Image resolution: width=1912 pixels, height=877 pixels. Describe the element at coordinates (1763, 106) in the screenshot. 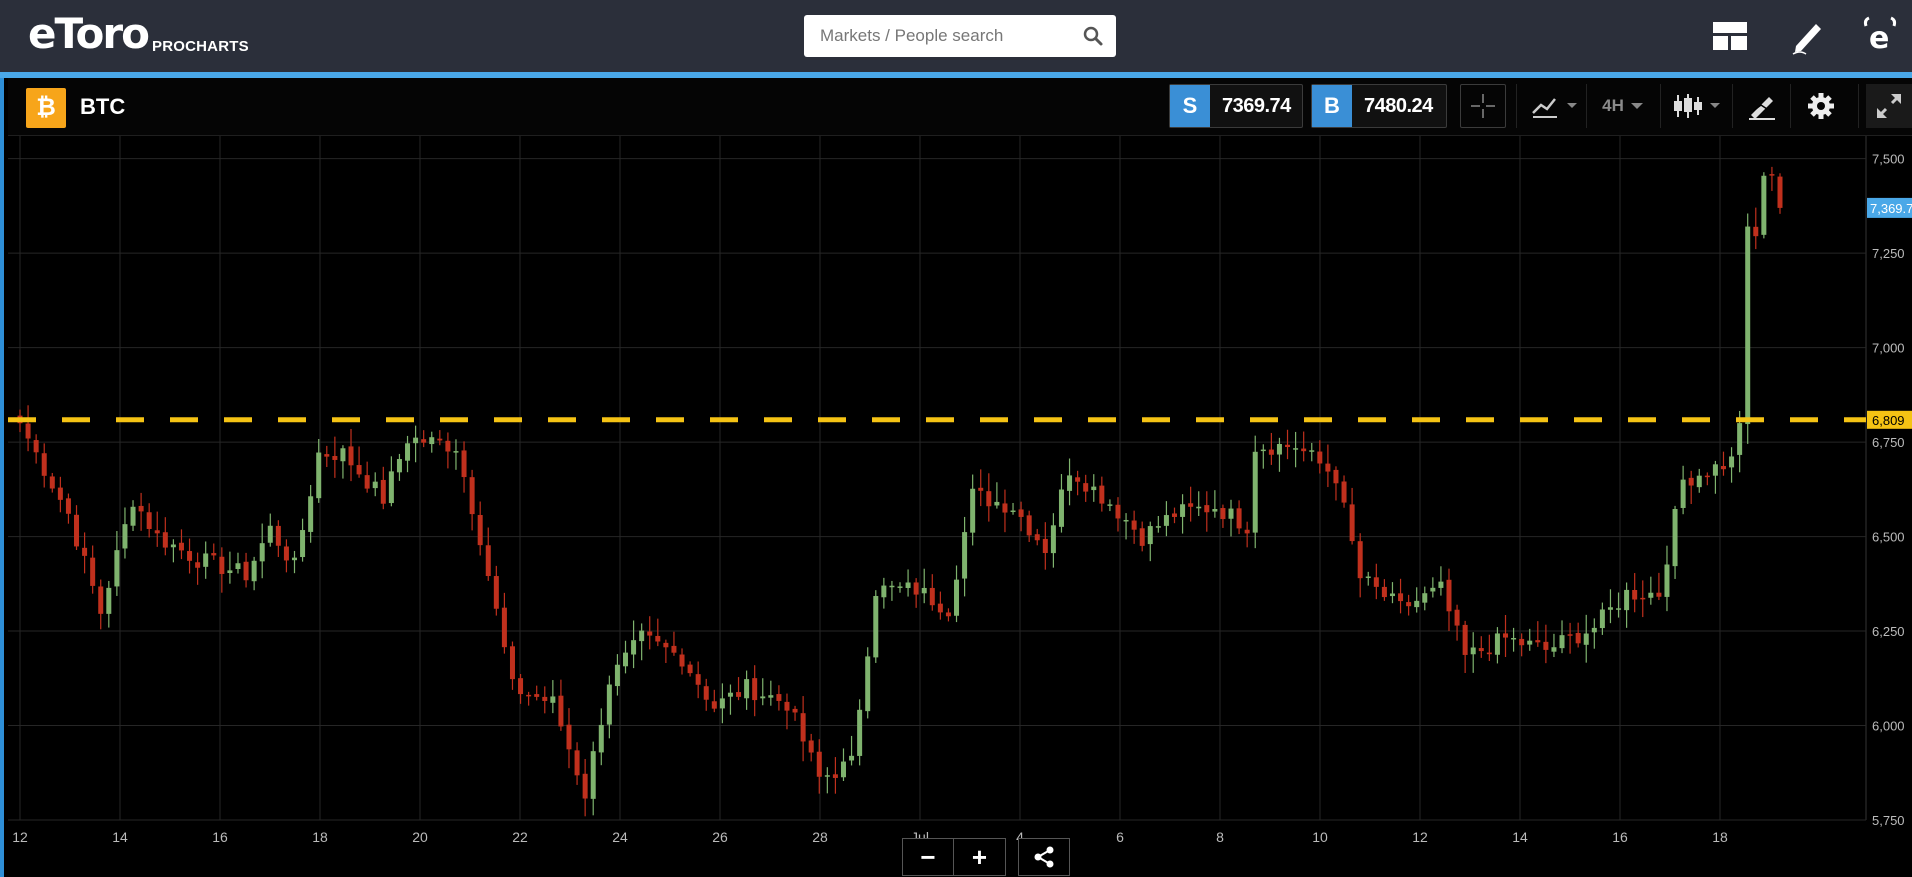

I see `drawing-tools-button` at that location.